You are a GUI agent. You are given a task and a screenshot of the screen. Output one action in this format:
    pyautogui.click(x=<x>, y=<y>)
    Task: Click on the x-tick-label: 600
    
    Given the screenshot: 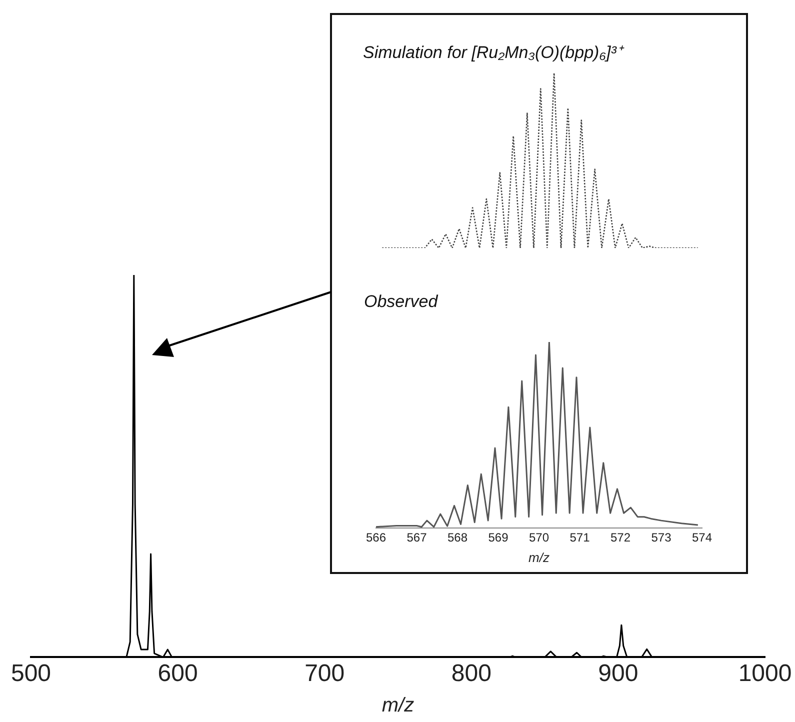 What is the action you would take?
    pyautogui.click(x=178, y=674)
    